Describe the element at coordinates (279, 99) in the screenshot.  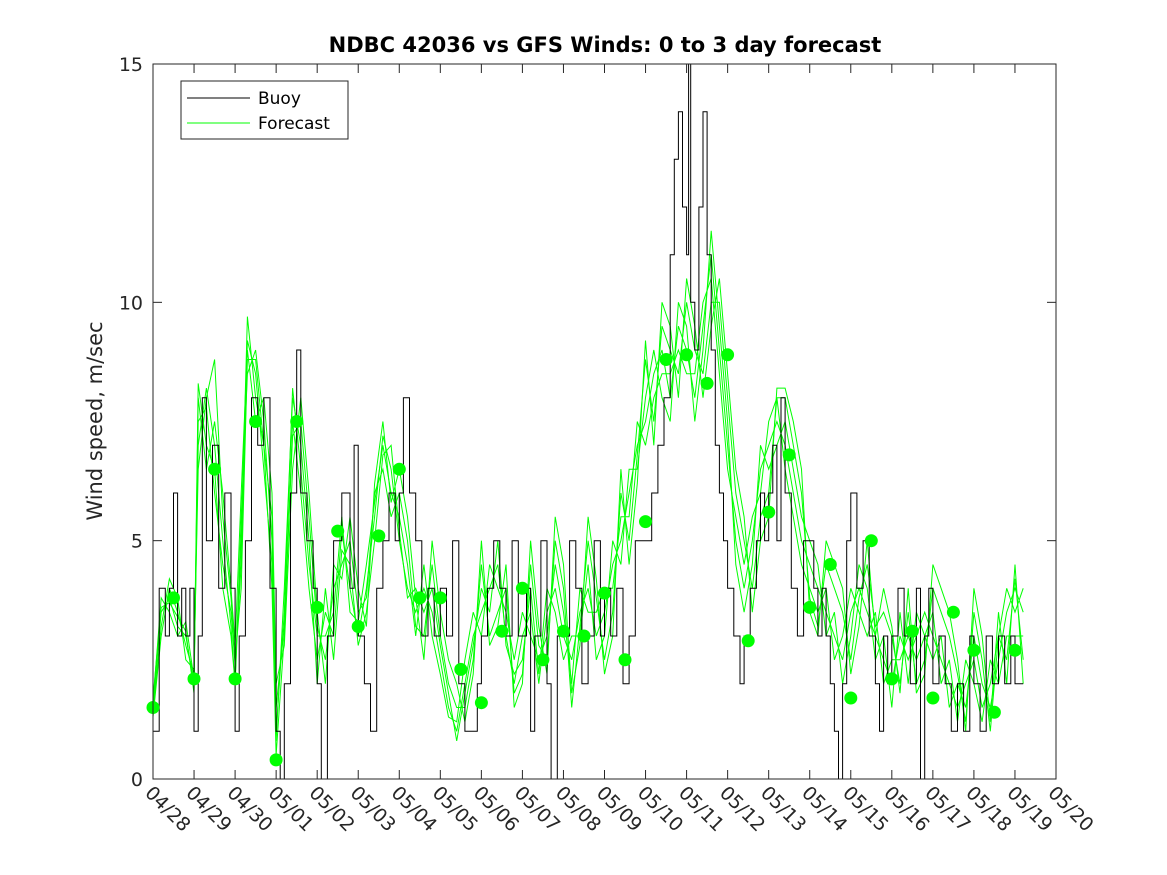
I see `legend-label-buoy: Buoy` at that location.